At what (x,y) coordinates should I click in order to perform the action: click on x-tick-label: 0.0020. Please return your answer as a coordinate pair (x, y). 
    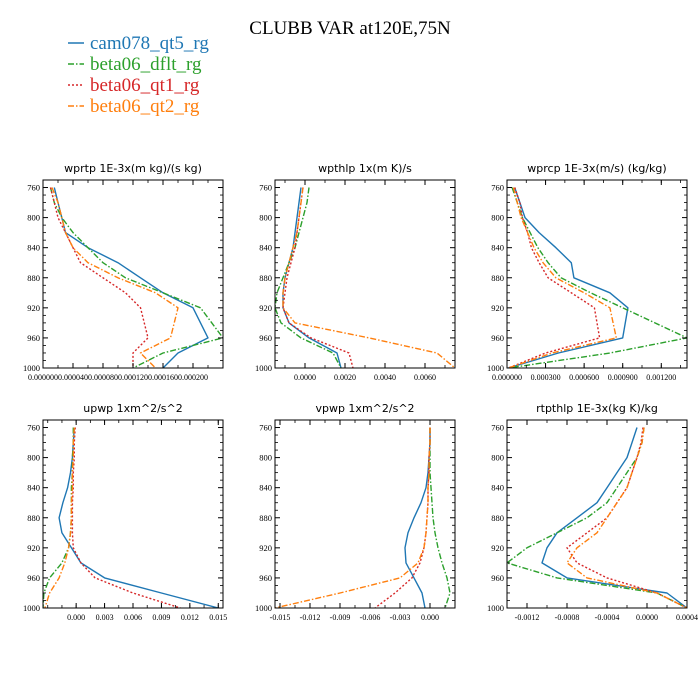
    Looking at the image, I should click on (345, 377).